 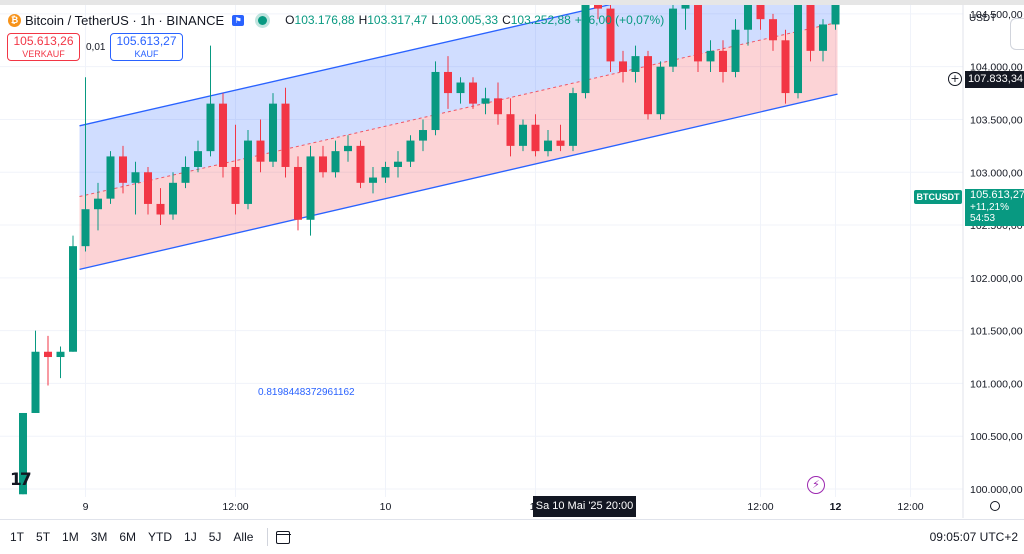 I want to click on buy-price: 105.613,27, so click(x=146, y=41).